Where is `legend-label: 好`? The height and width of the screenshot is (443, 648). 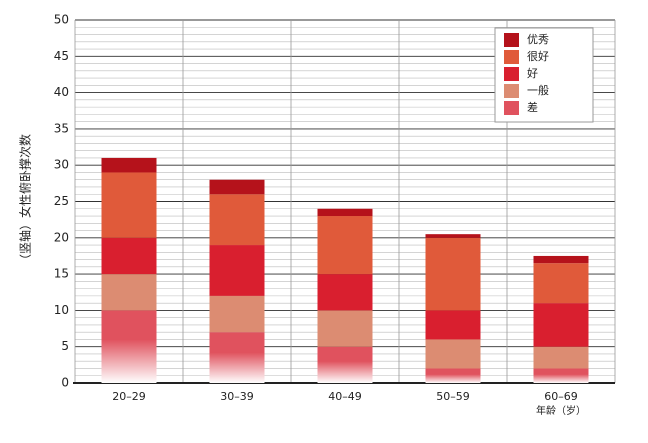 legend-label: 好 is located at coordinates (532, 73).